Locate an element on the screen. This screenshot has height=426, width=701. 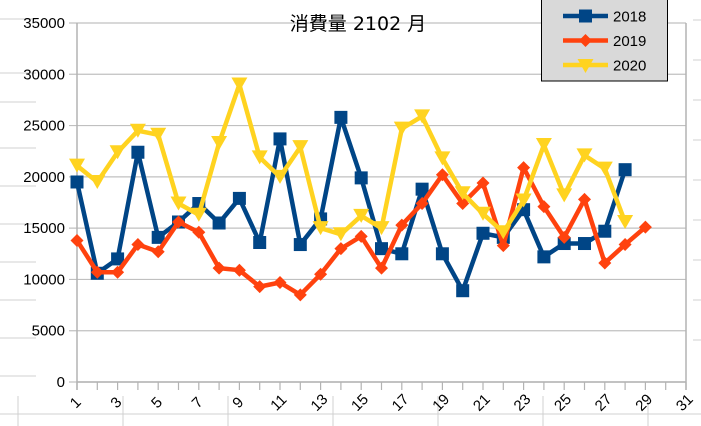
legend-label: 2020 is located at coordinates (629, 66).